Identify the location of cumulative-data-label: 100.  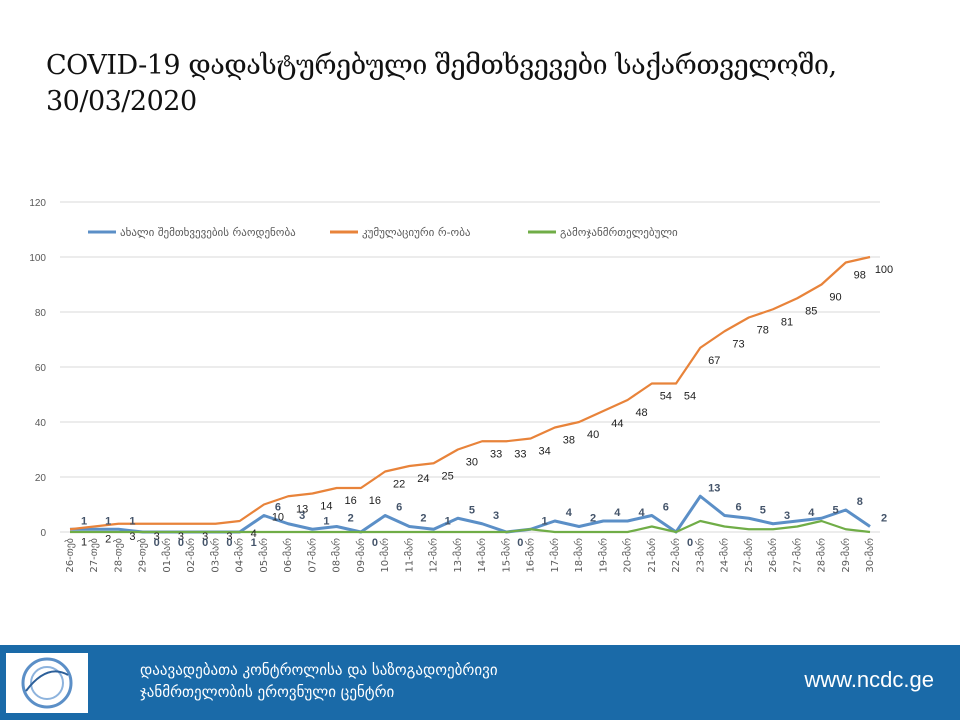
(884, 270).